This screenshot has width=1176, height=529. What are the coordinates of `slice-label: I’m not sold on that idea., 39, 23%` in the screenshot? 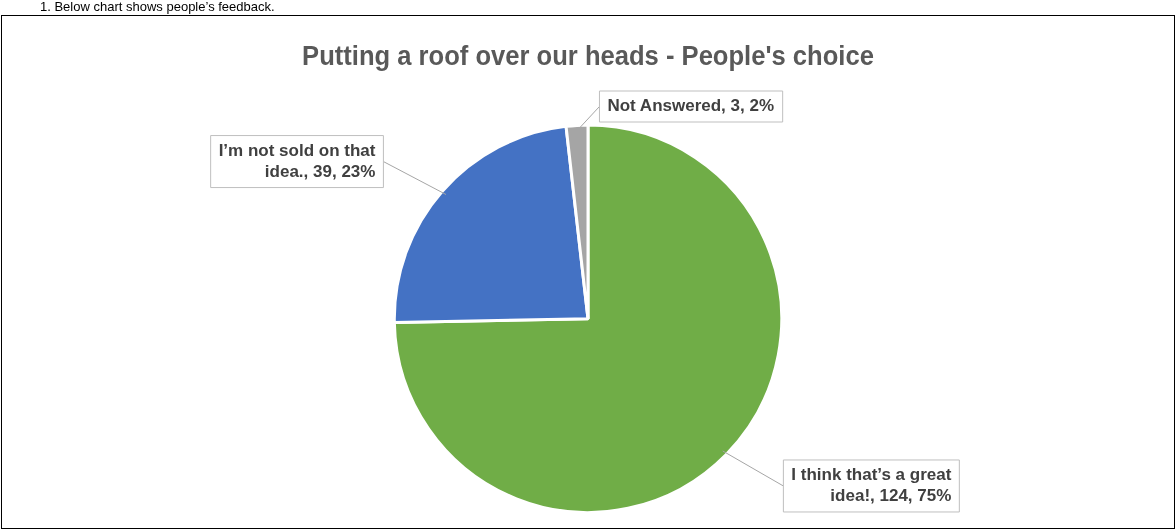 It's located at (297, 160).